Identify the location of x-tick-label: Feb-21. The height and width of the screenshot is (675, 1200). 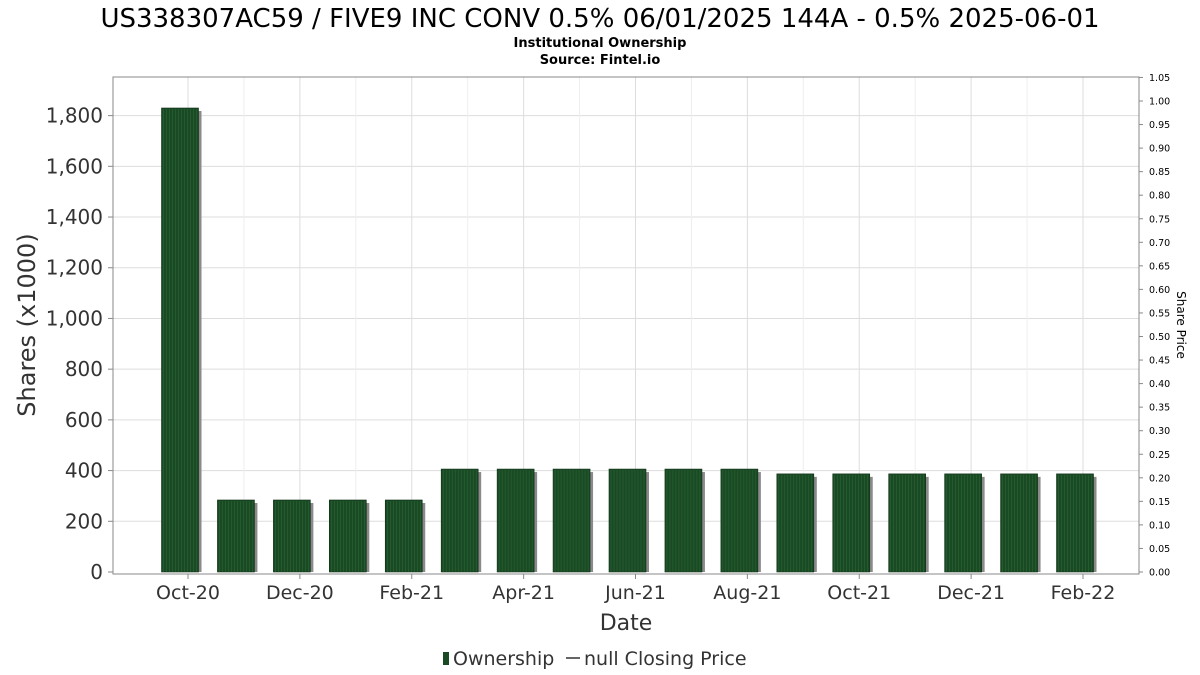
(411, 593).